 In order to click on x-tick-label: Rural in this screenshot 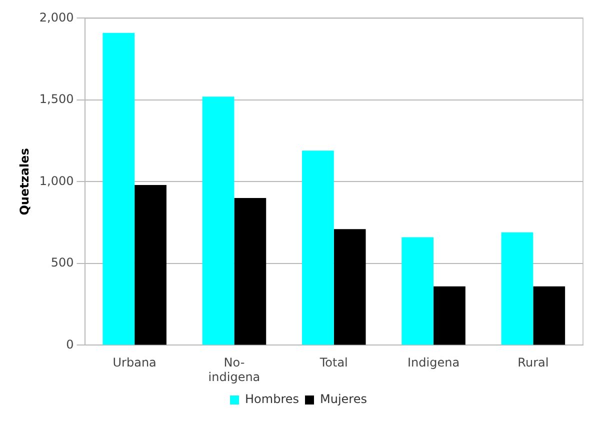, I will do `click(533, 363)`.